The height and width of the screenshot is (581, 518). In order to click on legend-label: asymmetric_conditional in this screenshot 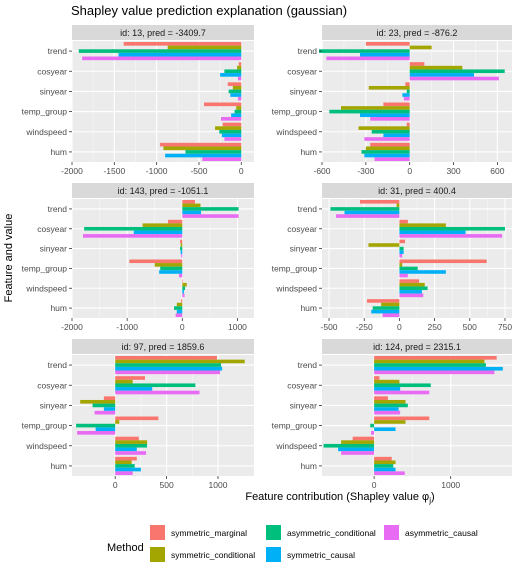, I will do `click(331, 533)`.